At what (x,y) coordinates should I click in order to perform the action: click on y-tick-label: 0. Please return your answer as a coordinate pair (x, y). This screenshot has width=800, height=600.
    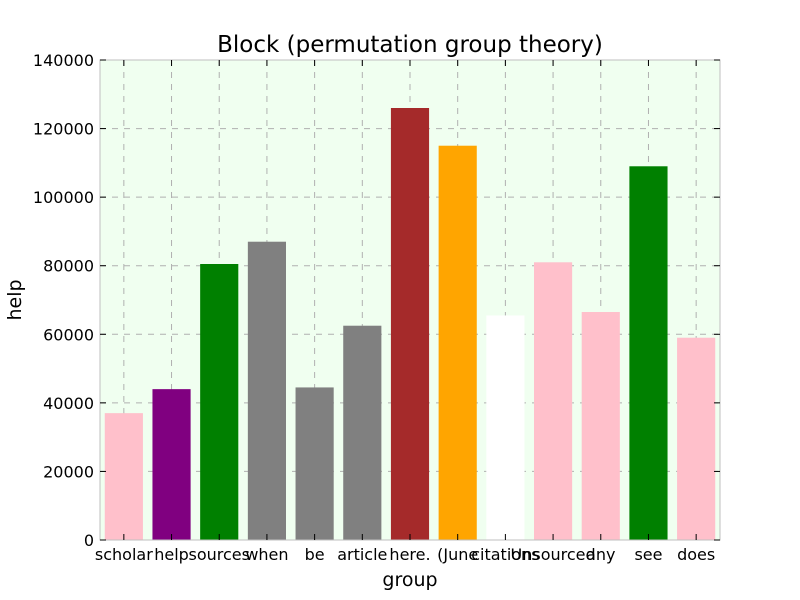
    Looking at the image, I should click on (89, 540).